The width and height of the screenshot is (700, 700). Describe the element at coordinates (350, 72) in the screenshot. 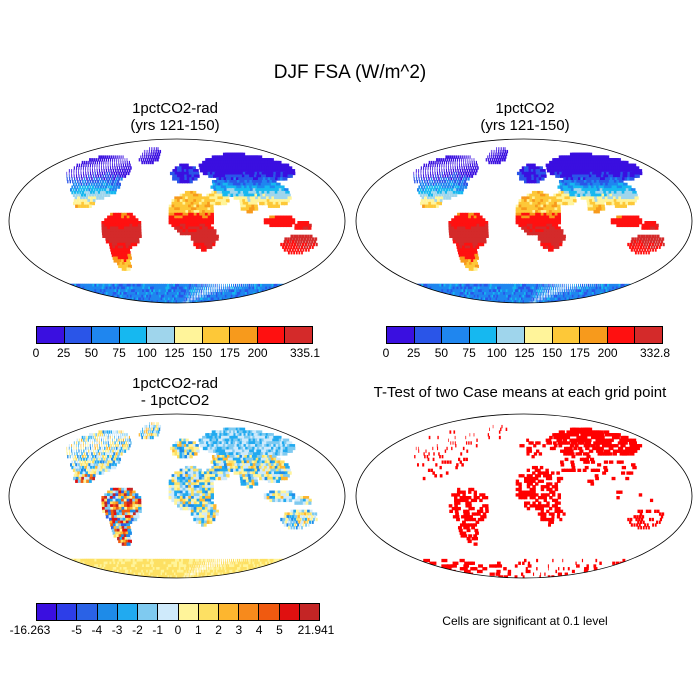

I see `figure-title: DJF FSA (W/m^2)` at that location.